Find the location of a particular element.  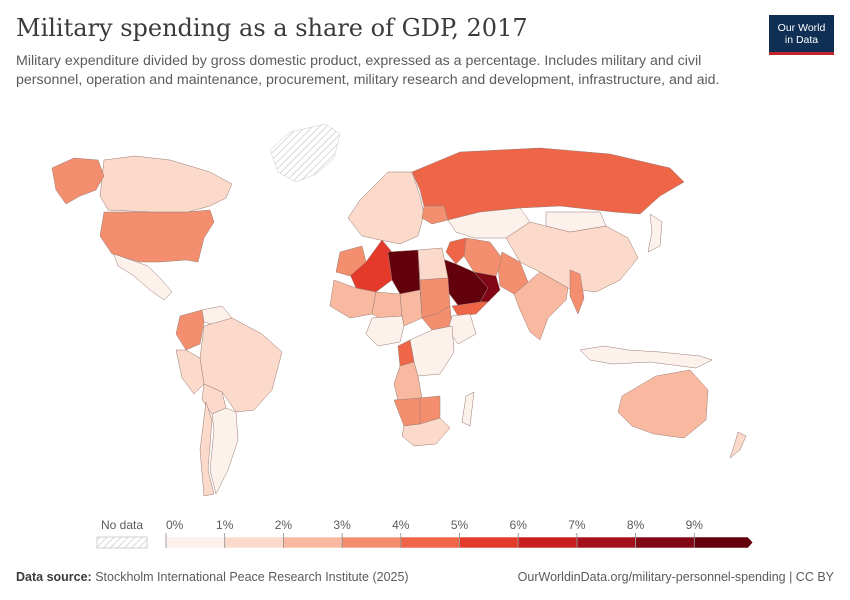

legend-tick-label: 1% is located at coordinates (225, 525).